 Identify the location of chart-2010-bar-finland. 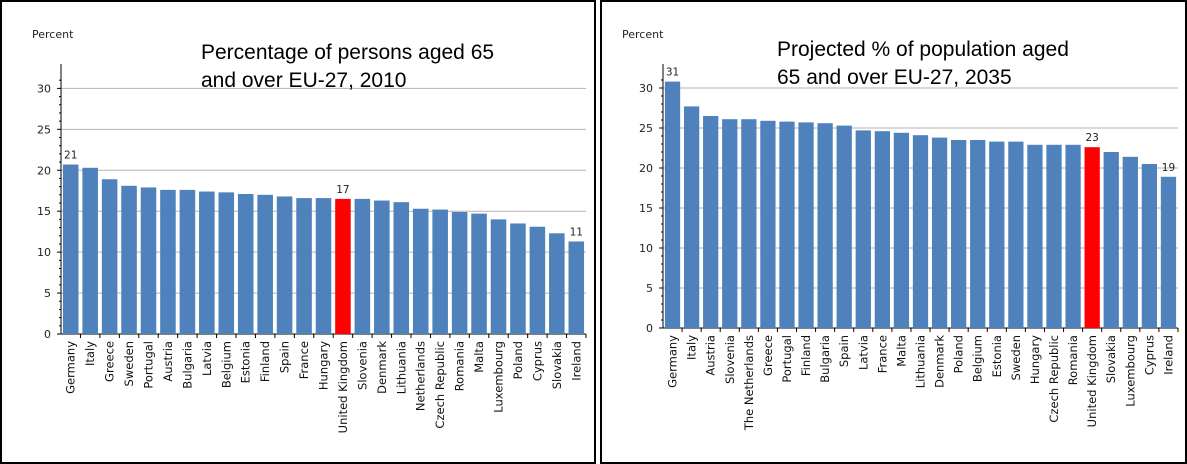
(265, 264).